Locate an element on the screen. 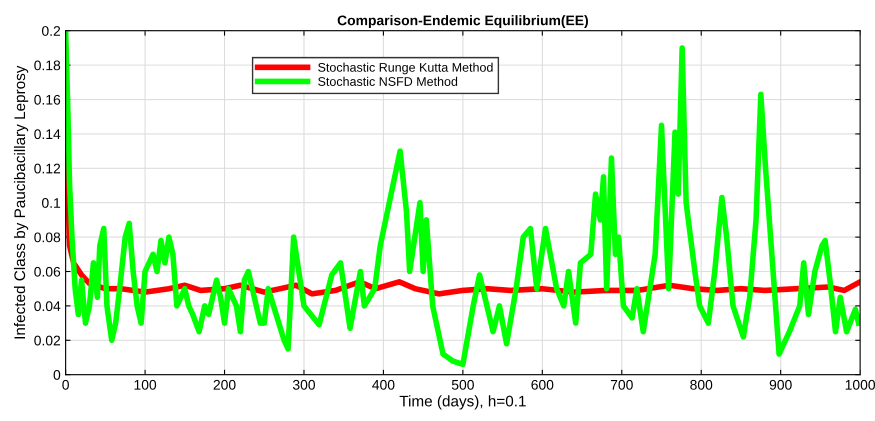 The height and width of the screenshot is (421, 875). y-tick-label: 0.18 is located at coordinates (47, 65).